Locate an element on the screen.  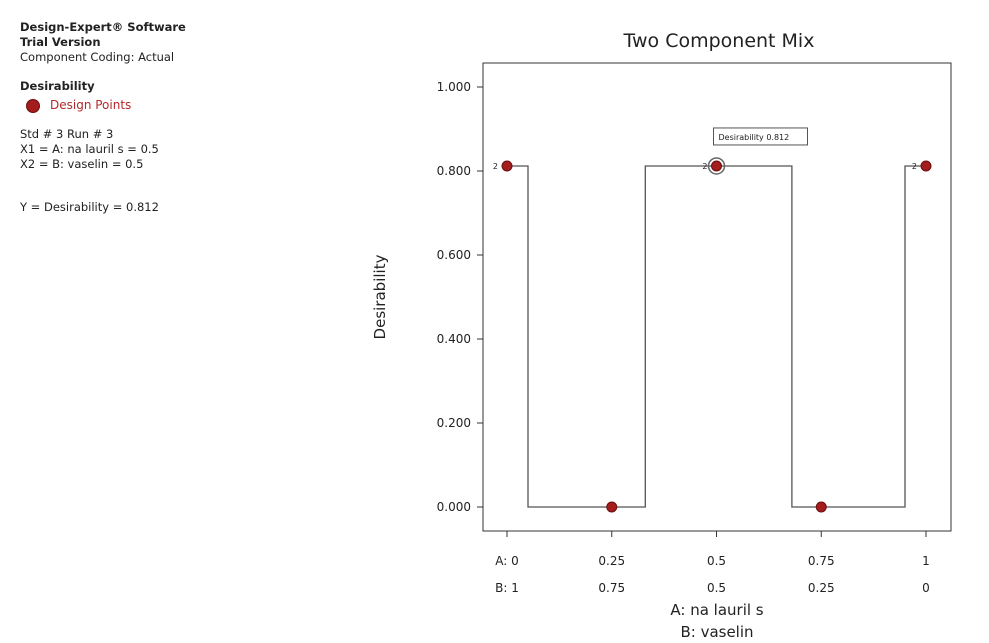
coding-label: Component Coding: Actual is located at coordinates (97, 57).